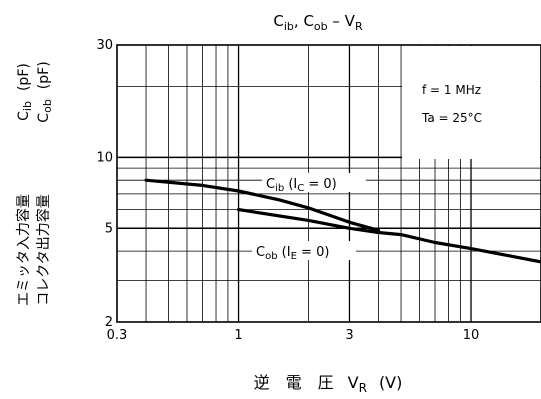 The image size is (541, 399). What do you see at coordinates (45, 91) in the screenshot?
I see `y-label-cob: Cob(pF)` at bounding box center [45, 91].